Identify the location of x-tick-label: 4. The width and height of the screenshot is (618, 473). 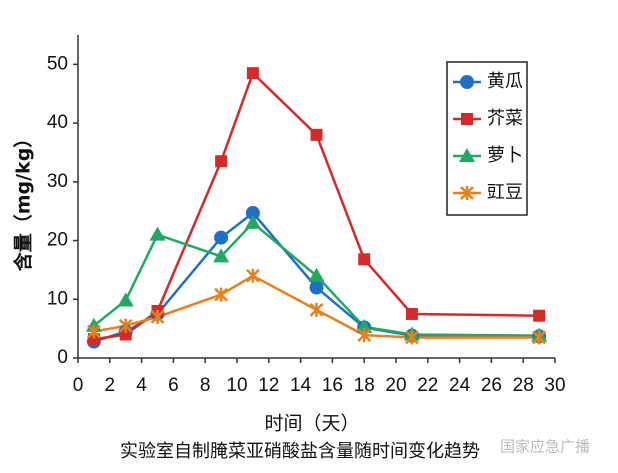
(141, 385).